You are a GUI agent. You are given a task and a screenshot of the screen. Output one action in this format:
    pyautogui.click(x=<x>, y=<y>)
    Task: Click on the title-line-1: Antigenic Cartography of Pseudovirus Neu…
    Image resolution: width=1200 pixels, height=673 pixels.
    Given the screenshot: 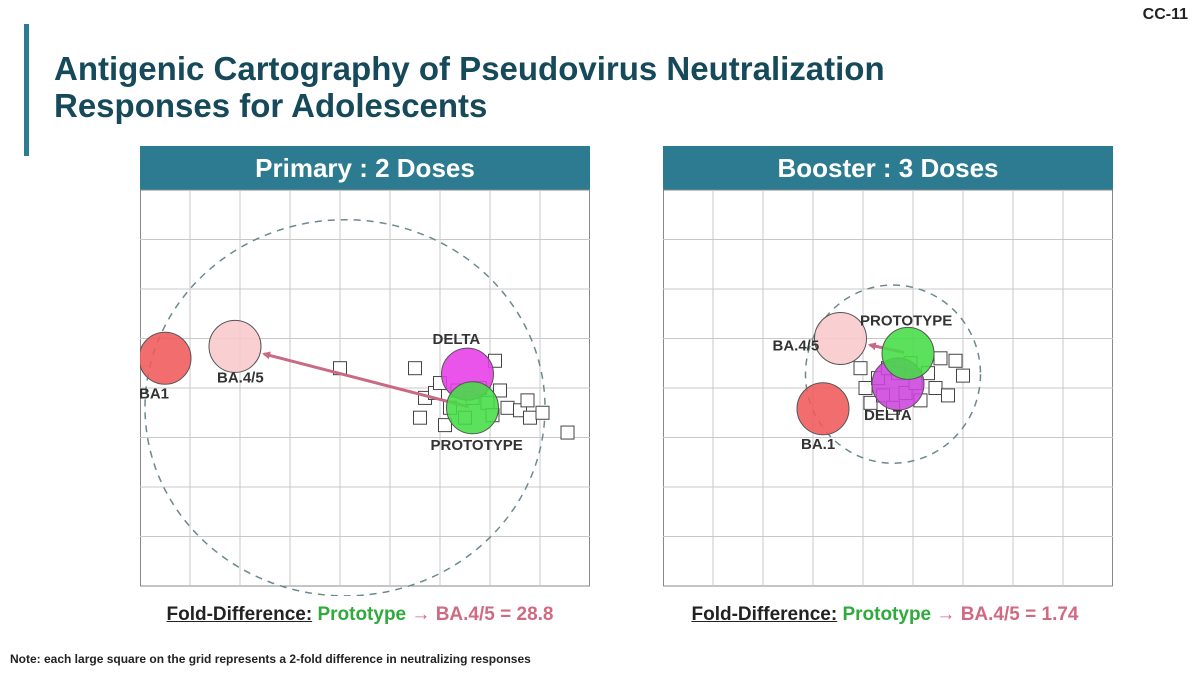 What is the action you would take?
    pyautogui.click(x=469, y=68)
    